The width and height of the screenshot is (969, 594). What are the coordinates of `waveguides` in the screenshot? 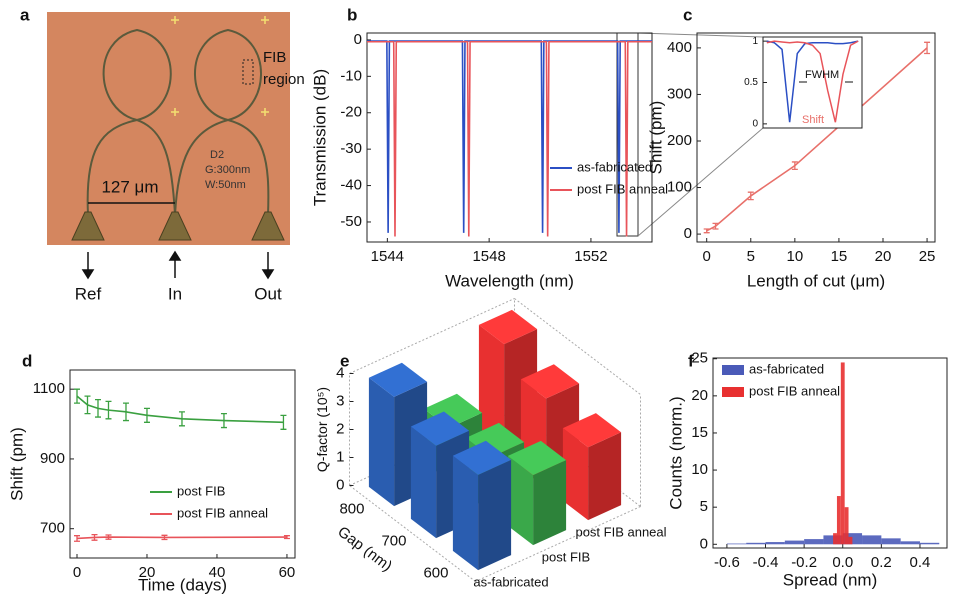 It's located at (178, 122).